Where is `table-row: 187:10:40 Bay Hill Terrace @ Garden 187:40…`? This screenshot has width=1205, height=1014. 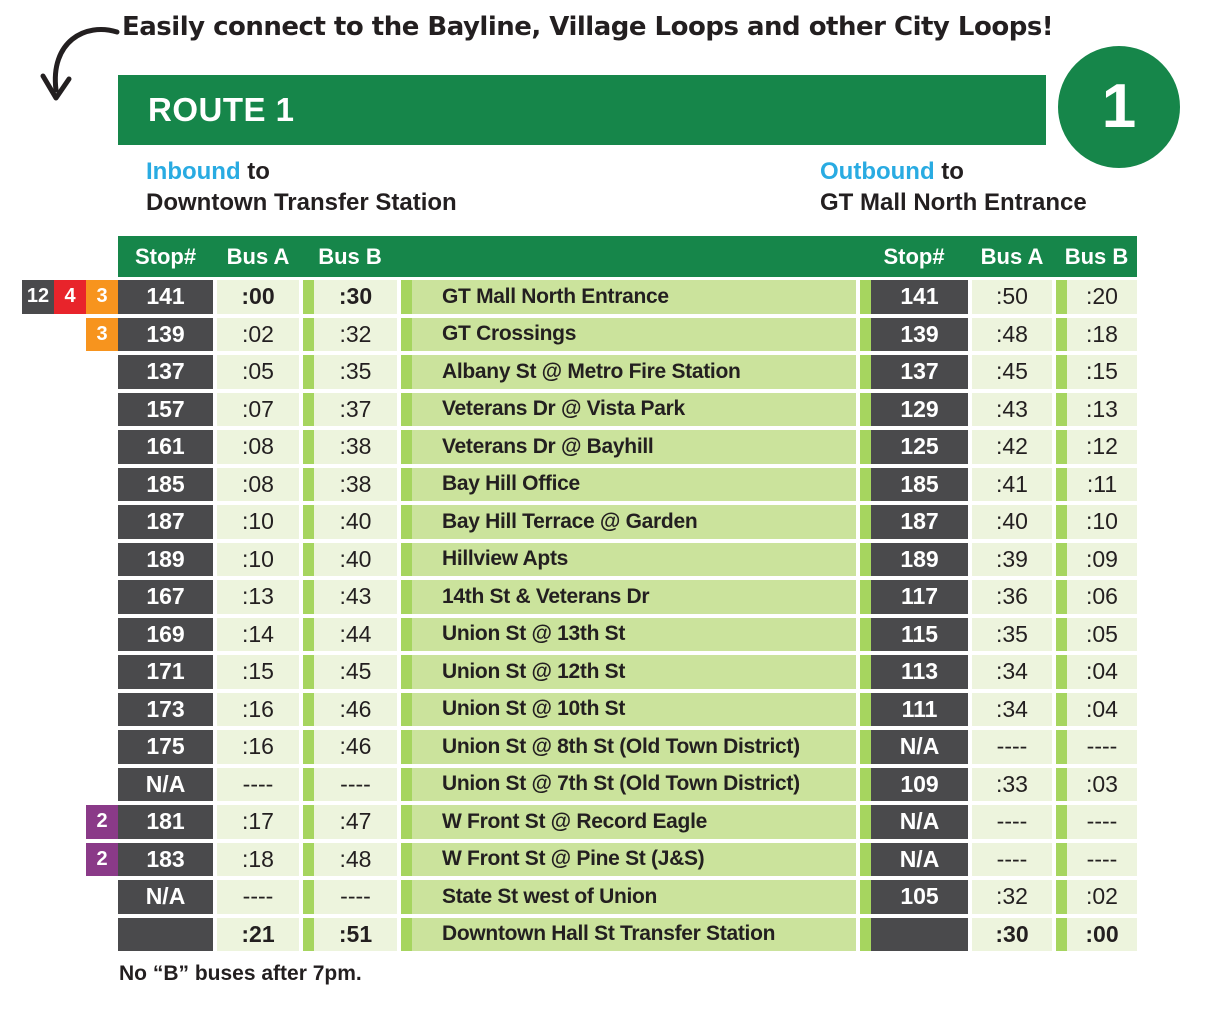
table-row: 187:10:40 Bay Hill Terrace @ Garden 187:40… is located at coordinates (627, 522).